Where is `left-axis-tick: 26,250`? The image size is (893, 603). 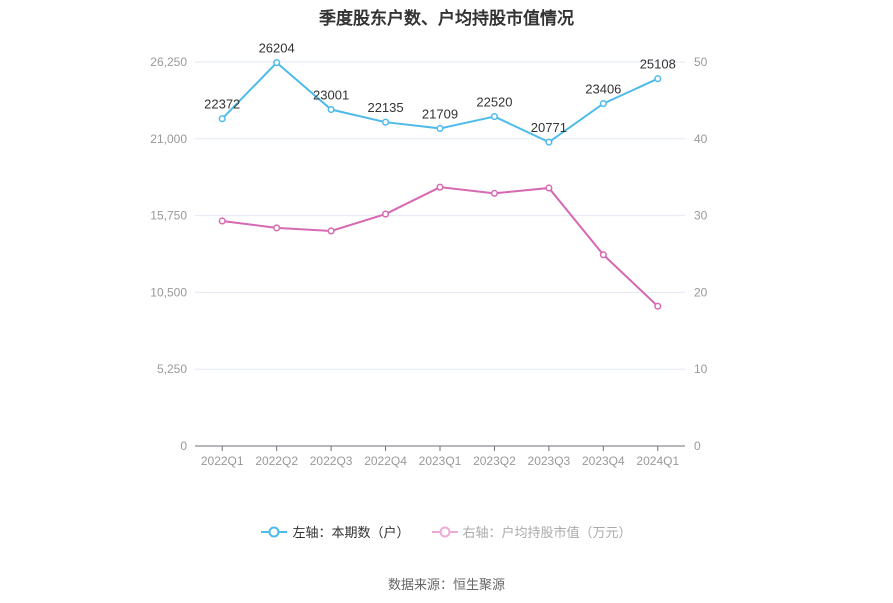 left-axis-tick: 26,250 is located at coordinates (168, 62).